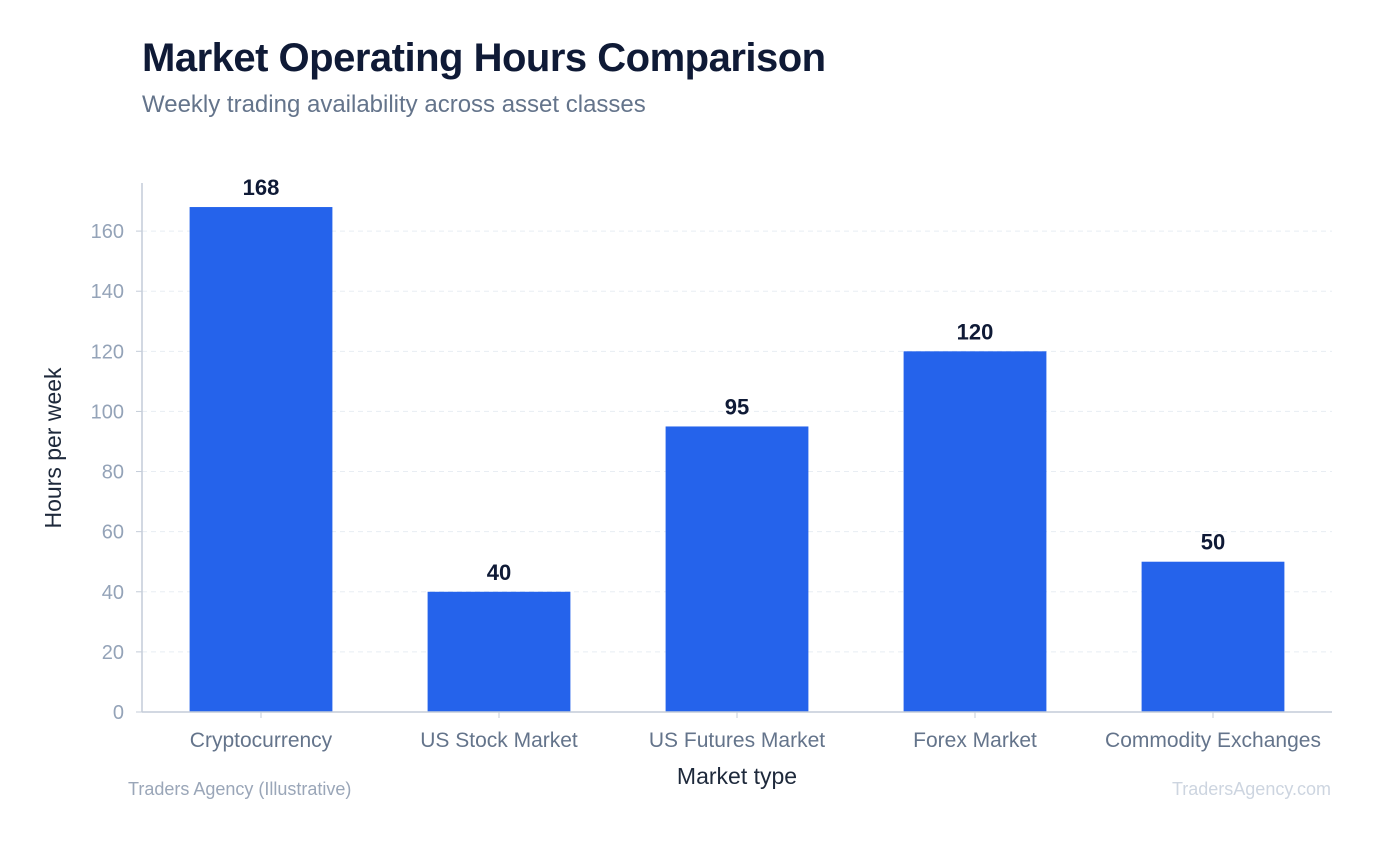  Describe the element at coordinates (113, 593) in the screenshot. I see `y-tick-label: 40` at that location.